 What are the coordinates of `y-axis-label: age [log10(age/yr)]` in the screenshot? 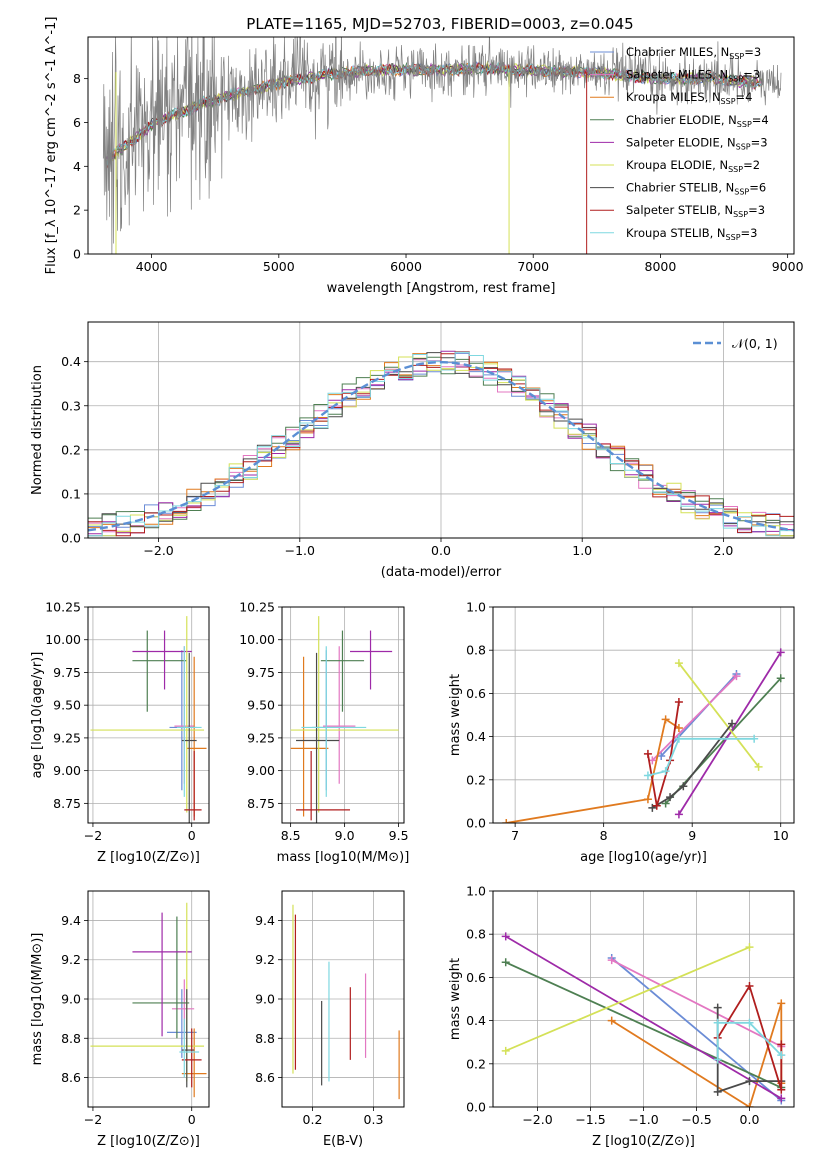 It's located at (37, 715).